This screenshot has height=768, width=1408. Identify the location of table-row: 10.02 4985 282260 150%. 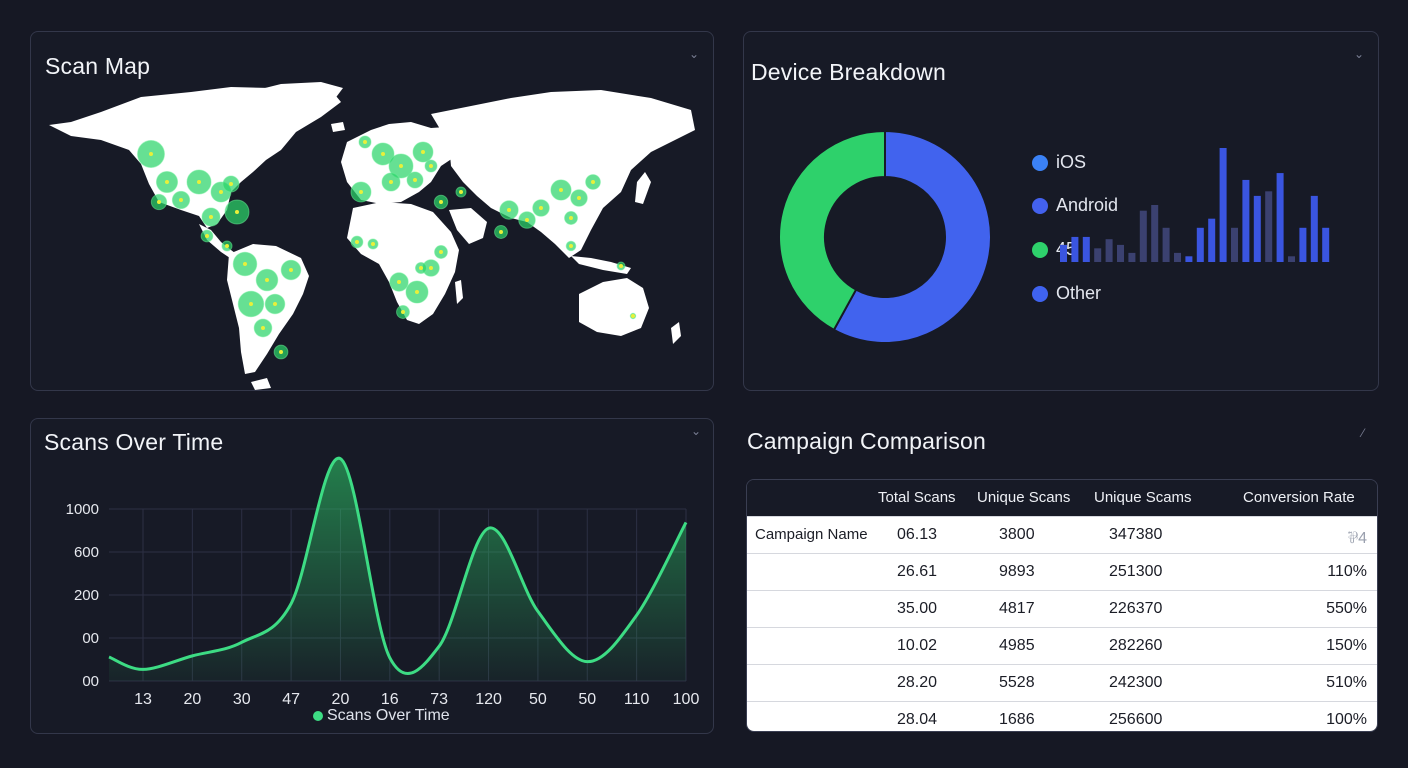
(1062, 645).